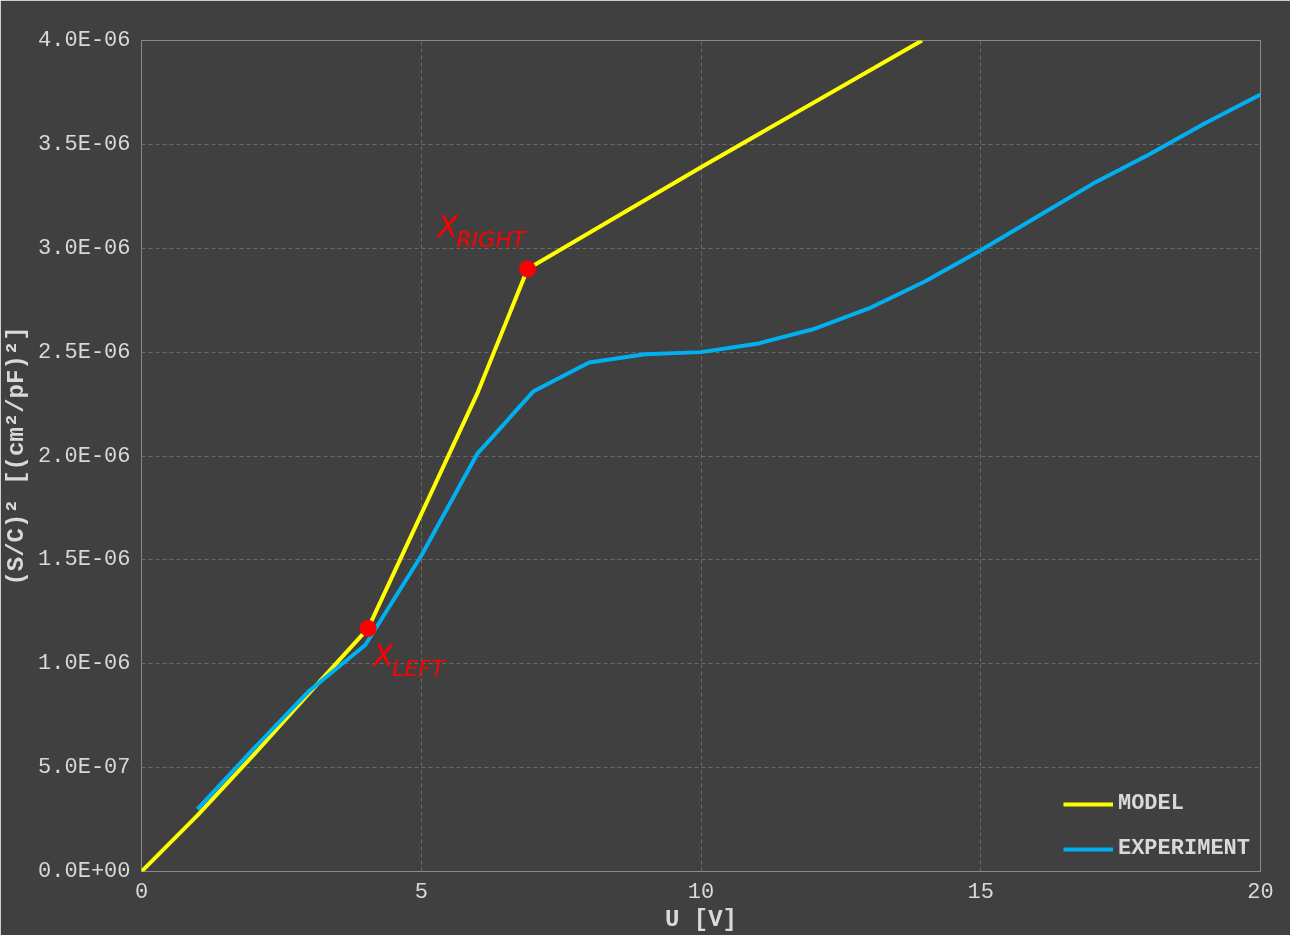 Image resolution: width=1295 pixels, height=940 pixels. What do you see at coordinates (1183, 848) in the screenshot?
I see `legend-label: EXPERIMENT` at bounding box center [1183, 848].